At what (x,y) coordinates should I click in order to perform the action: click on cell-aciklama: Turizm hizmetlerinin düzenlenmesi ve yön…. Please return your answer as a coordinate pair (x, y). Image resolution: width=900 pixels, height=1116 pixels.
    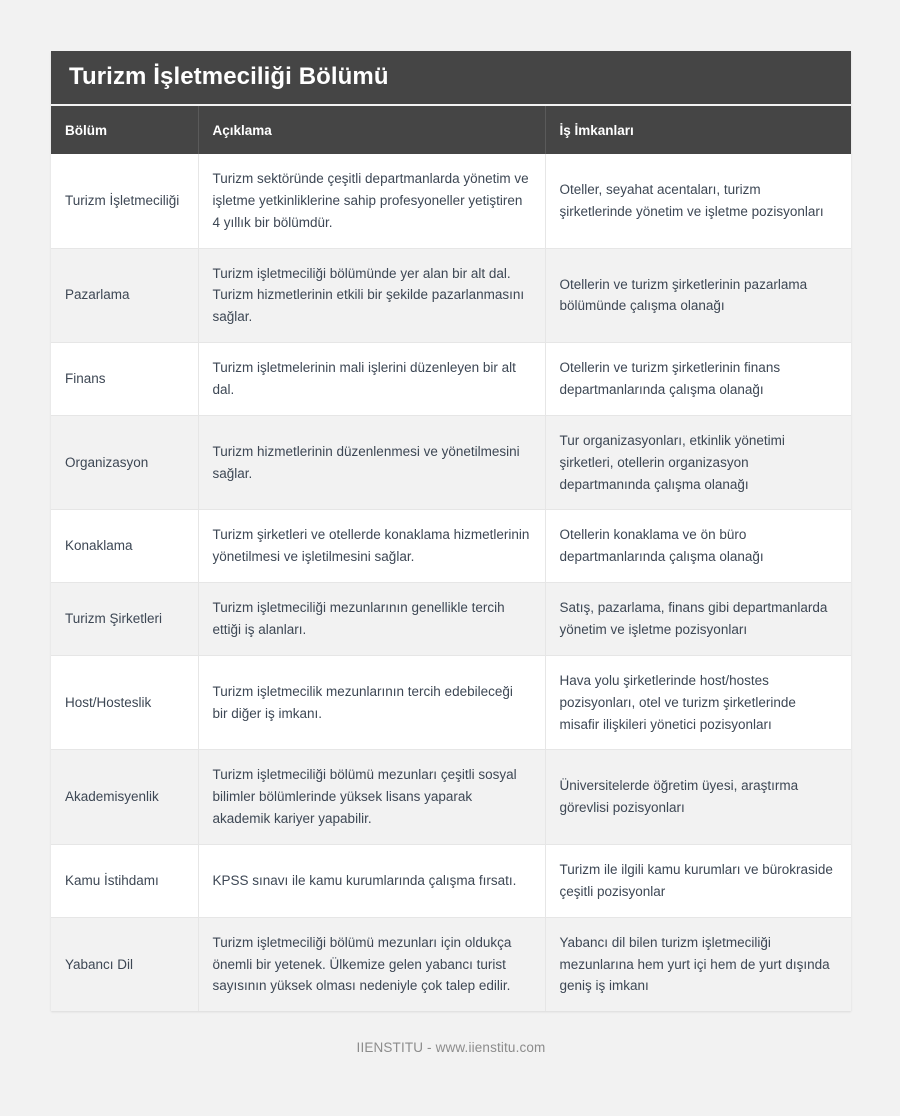
    Looking at the image, I should click on (372, 463).